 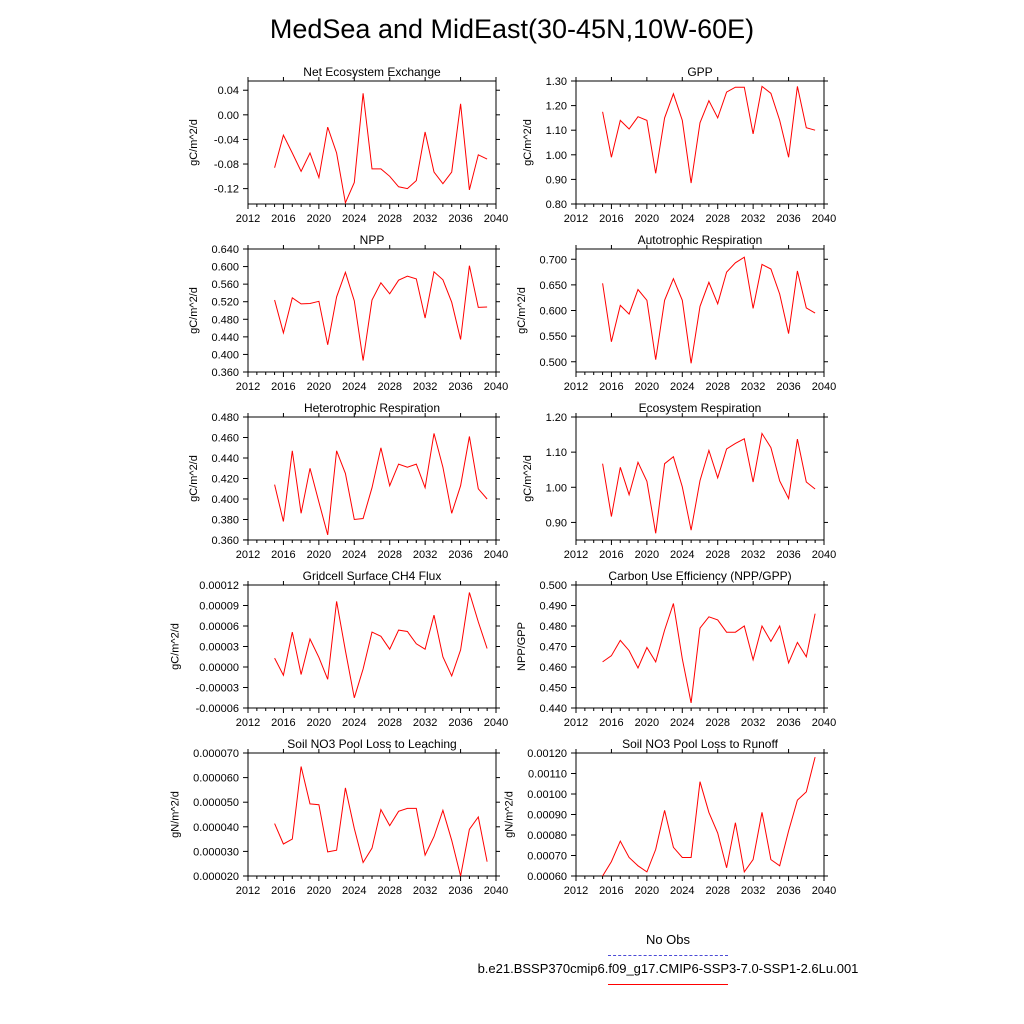 What do you see at coordinates (226, 165) in the screenshot?
I see `y-tick-label: -0.08` at bounding box center [226, 165].